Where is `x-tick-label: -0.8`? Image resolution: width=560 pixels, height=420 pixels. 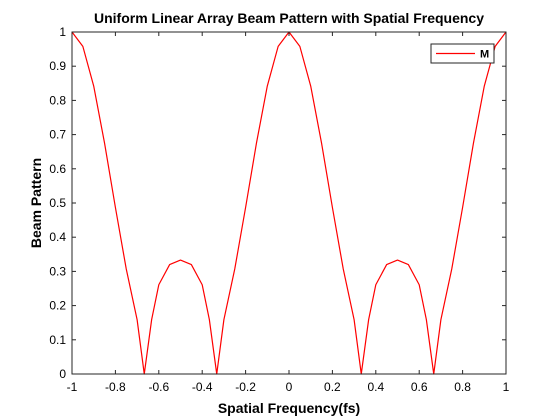 x-tick-label: -0.8 is located at coordinates (115, 387).